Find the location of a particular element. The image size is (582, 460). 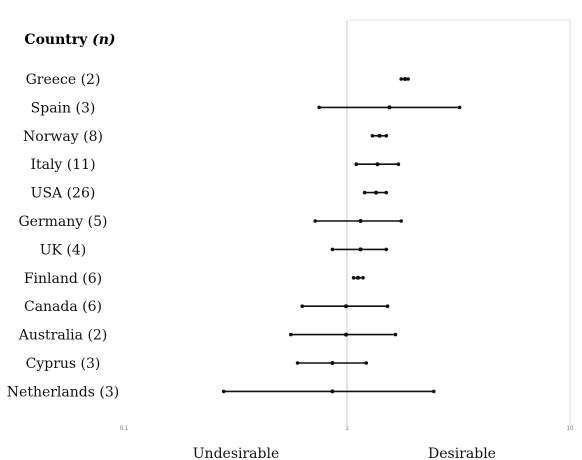

forest-row: UK (4) is located at coordinates (214, 250).